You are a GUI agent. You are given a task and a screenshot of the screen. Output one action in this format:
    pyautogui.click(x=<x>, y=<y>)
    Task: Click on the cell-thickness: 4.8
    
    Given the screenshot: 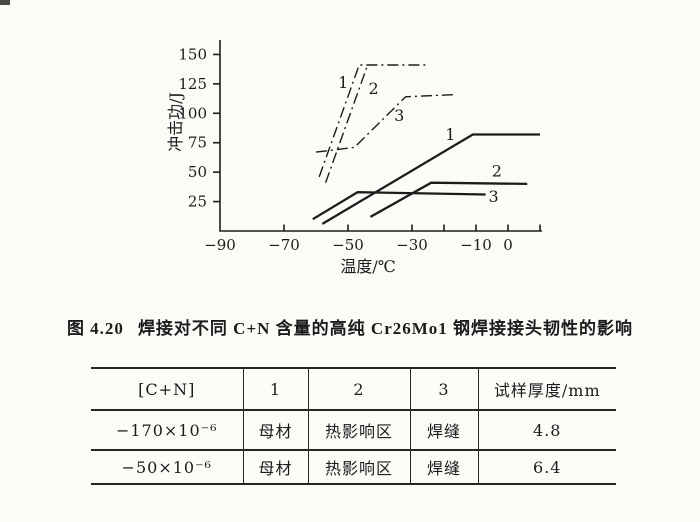 What is the action you would take?
    pyautogui.click(x=546, y=430)
    